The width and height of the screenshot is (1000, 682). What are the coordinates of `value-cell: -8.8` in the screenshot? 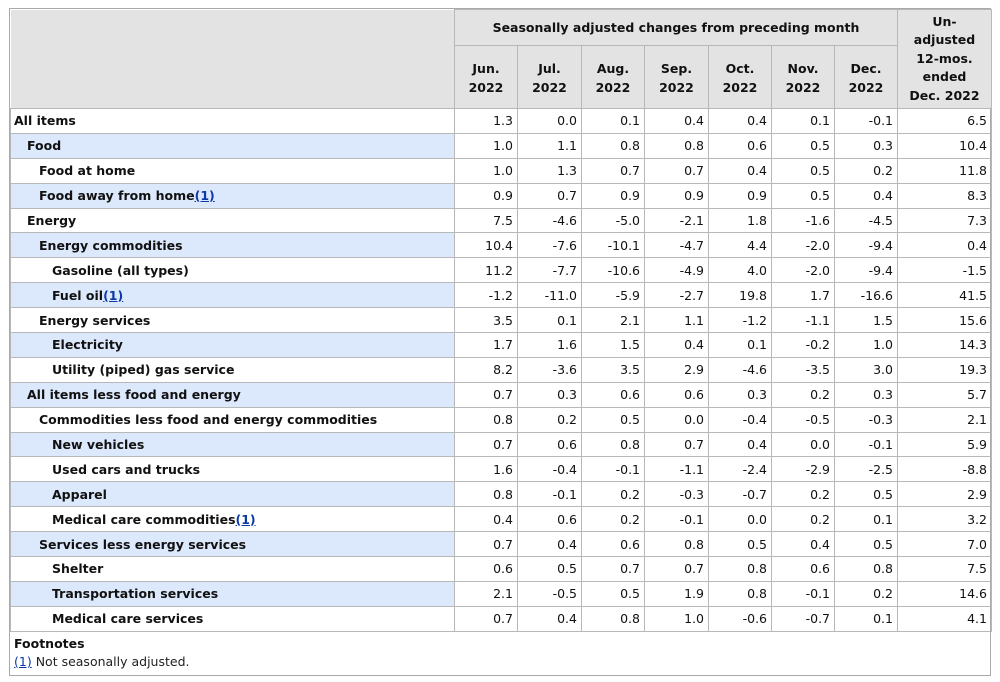 It's located at (944, 469).